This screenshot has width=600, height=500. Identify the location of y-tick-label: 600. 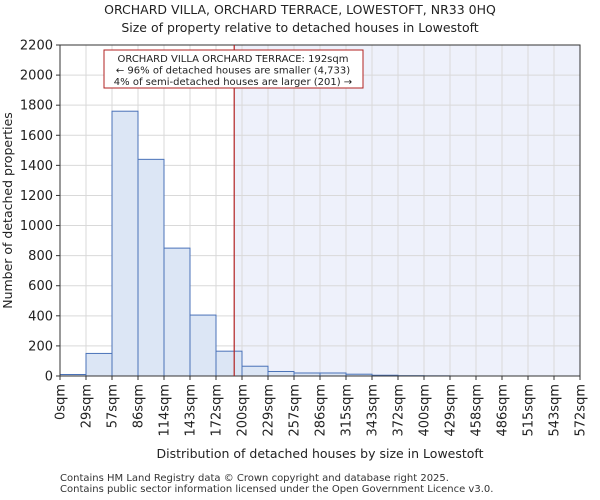
(40, 286).